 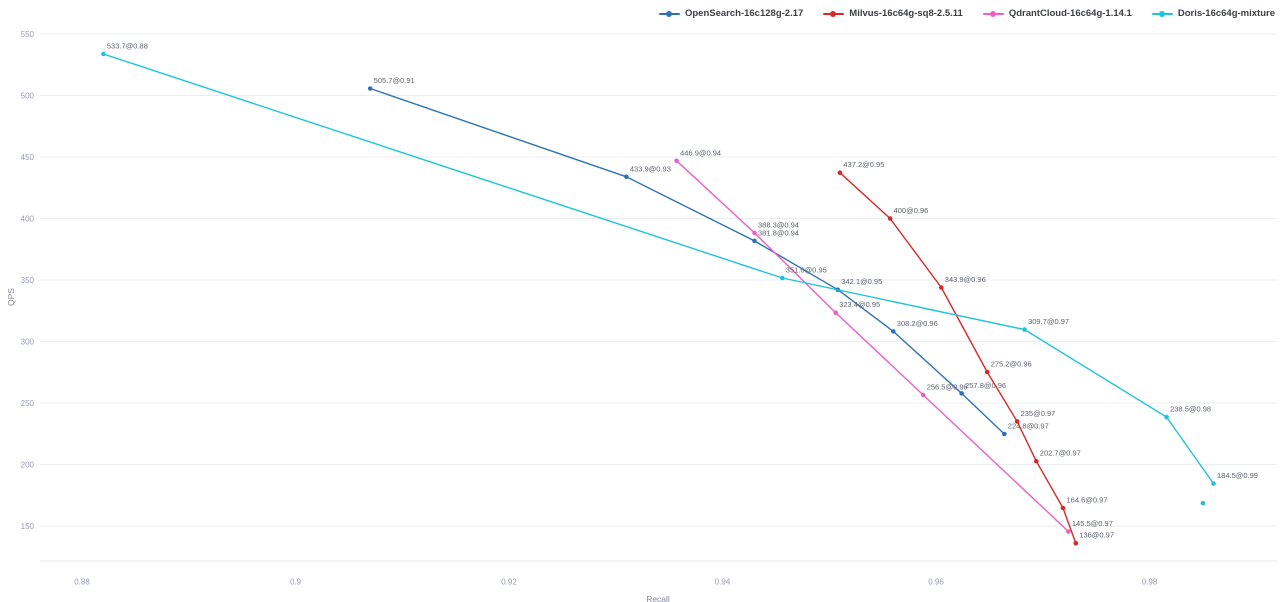 What do you see at coordinates (744, 13) in the screenshot?
I see `legend-label: OpenSearch-16c128g-2.17` at bounding box center [744, 13].